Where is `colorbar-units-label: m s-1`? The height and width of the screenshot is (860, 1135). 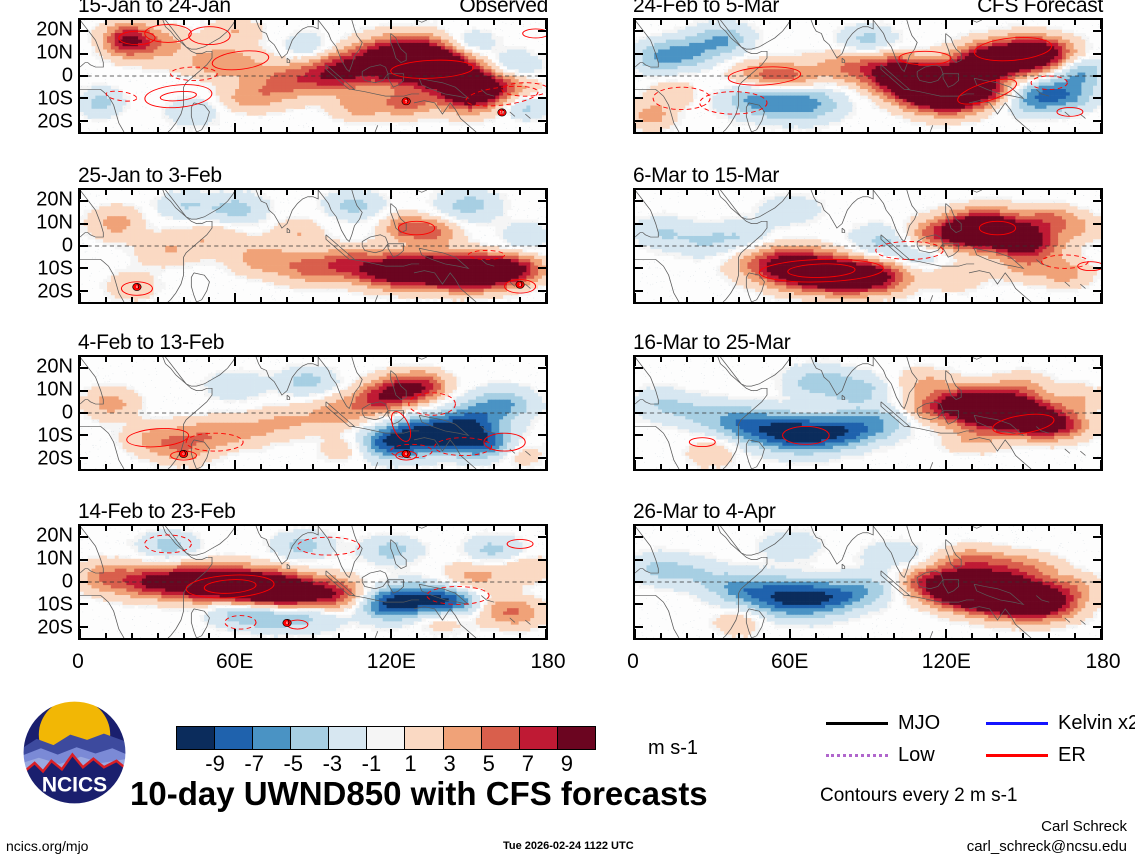
colorbar-units-label: m s-1 is located at coordinates (673, 748).